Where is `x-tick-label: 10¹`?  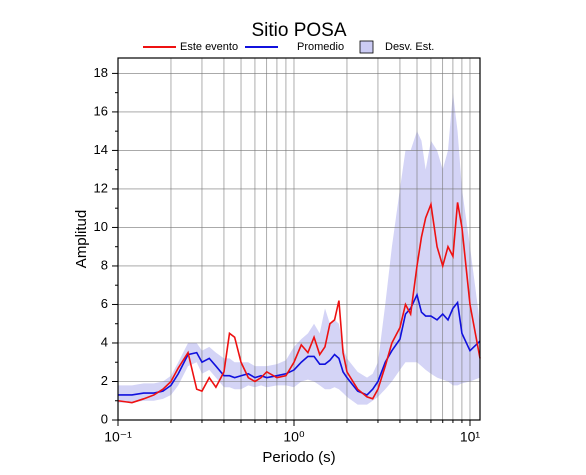 x-tick-label: 10¹ is located at coordinates (470, 437).